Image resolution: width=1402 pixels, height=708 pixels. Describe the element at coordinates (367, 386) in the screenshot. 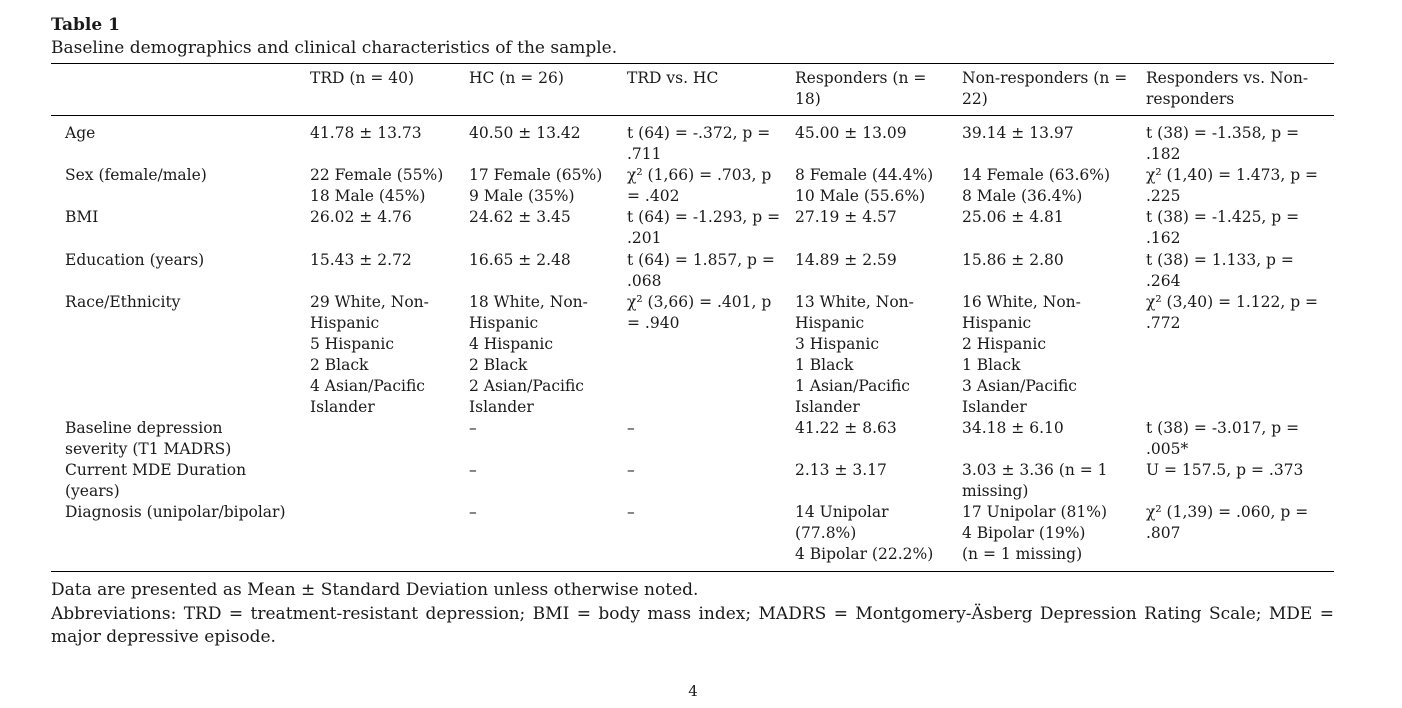

I see `cell-line: 4 Asian/Pacific` at that location.